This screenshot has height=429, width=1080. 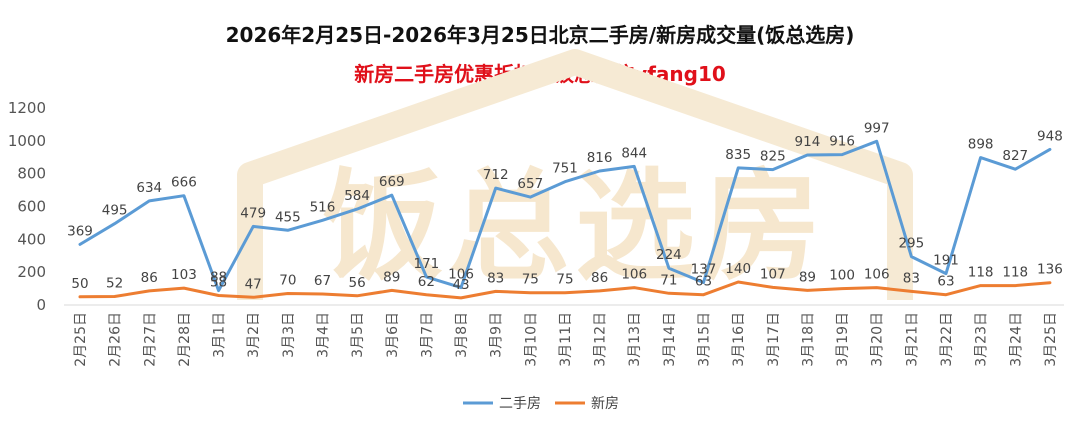 What do you see at coordinates (705, 339) in the screenshot?
I see `x-tick-label: 3月15日` at bounding box center [705, 339].